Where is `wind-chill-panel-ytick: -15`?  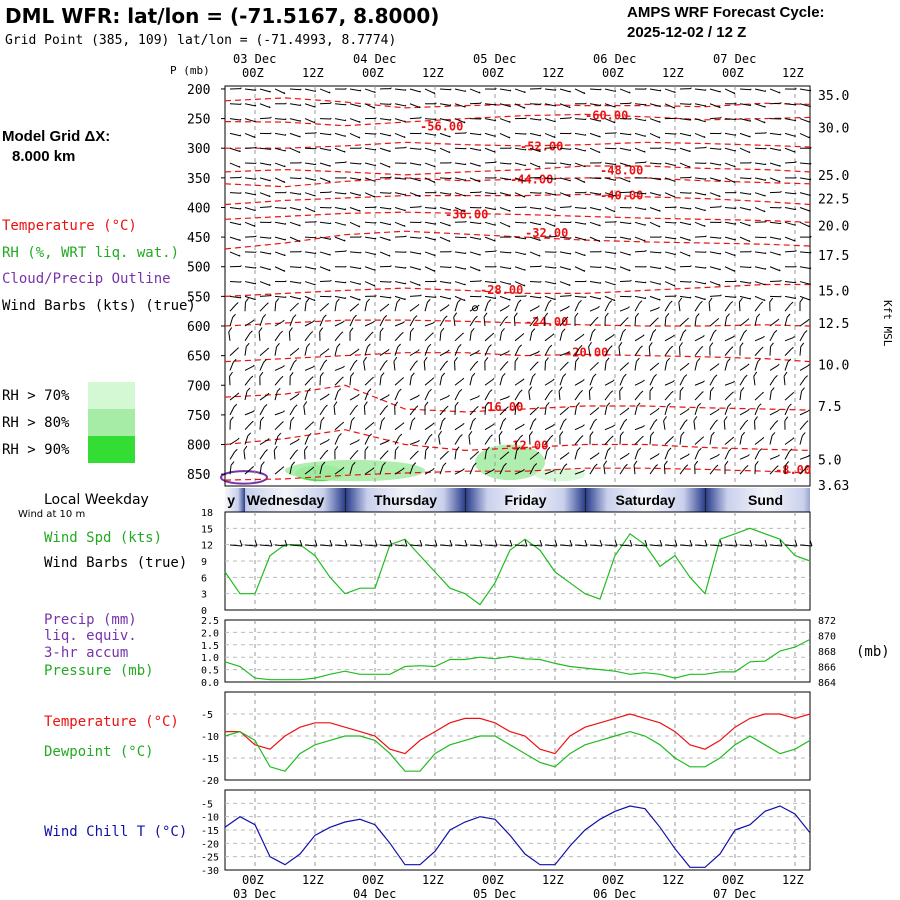 wind-chill-panel-ytick: -15 is located at coordinates (210, 831).